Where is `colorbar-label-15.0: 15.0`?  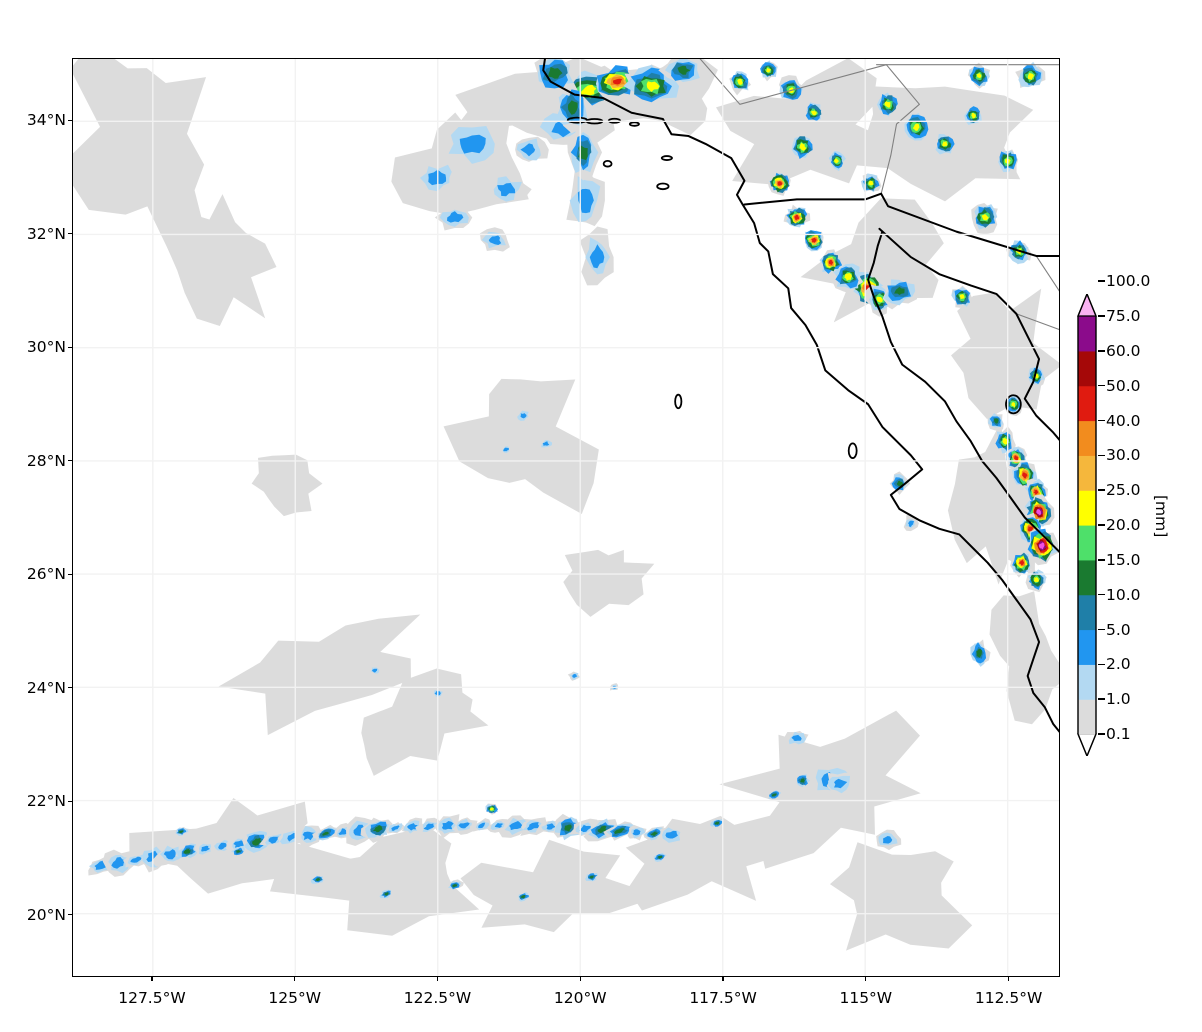 colorbar-label-15.0: 15.0 is located at coordinates (1123, 559).